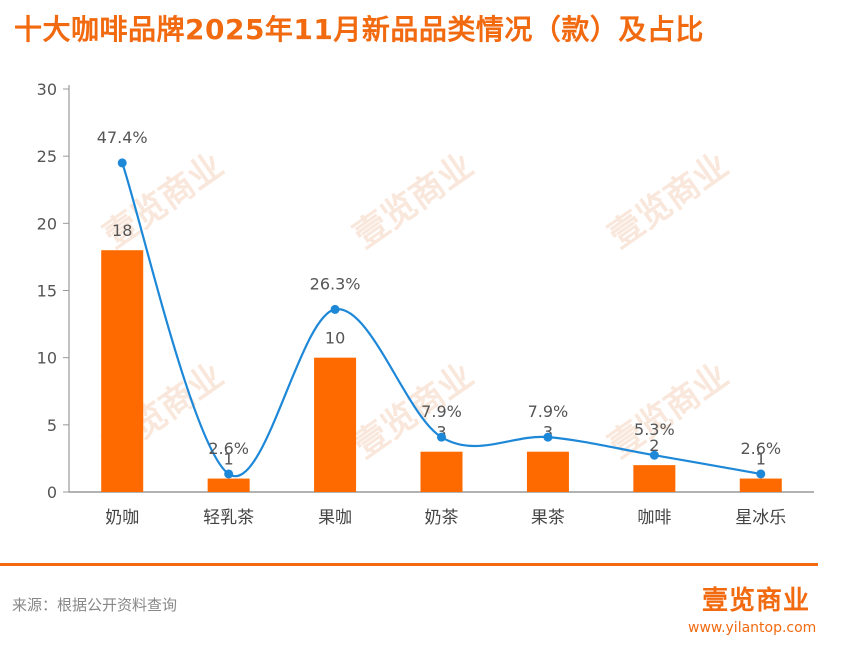 This screenshot has width=844, height=647. What do you see at coordinates (228, 518) in the screenshot?
I see `x-category-label: 轻乳茶` at bounding box center [228, 518].